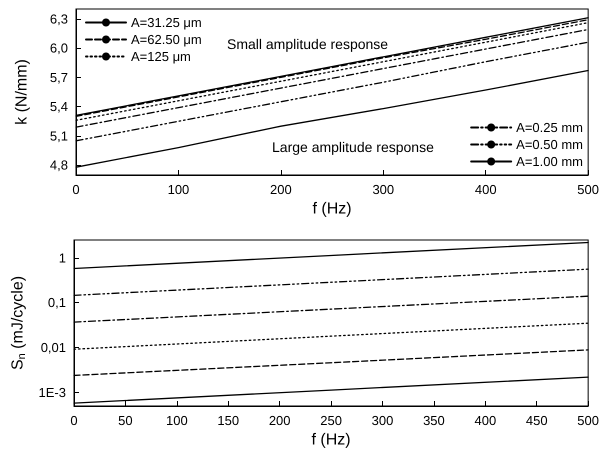 The height and width of the screenshot is (453, 602). Describe the element at coordinates (57, 302) in the screenshot. I see `y-tick-label: 0,1` at that location.